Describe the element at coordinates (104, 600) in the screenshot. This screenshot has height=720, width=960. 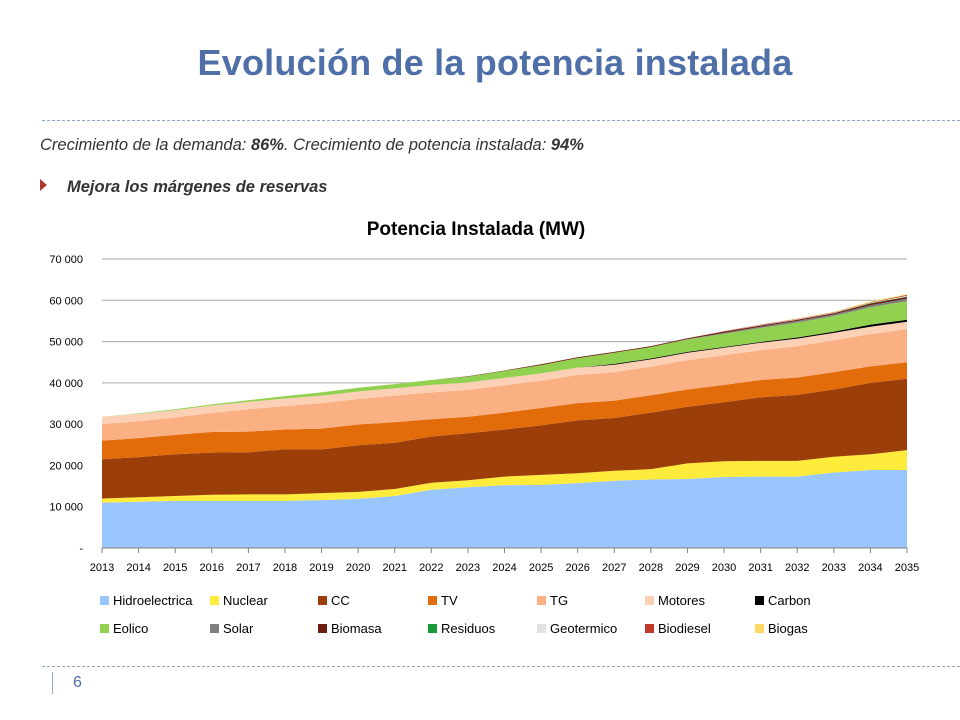
I see `legend-swatch-hidroelectrica` at that location.